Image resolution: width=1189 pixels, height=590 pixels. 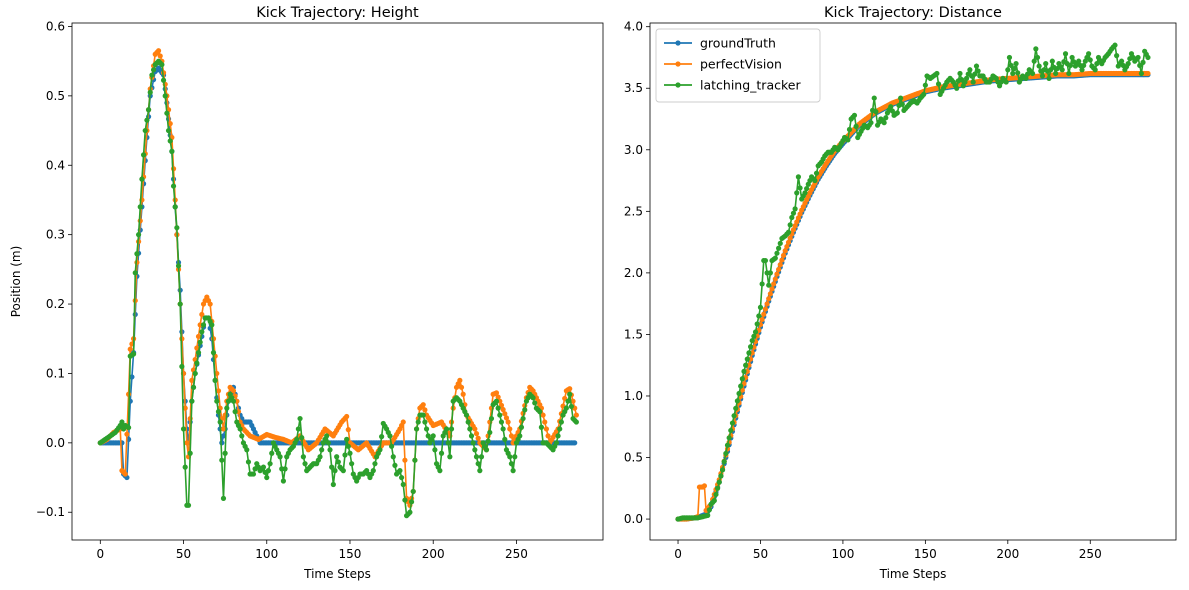 I want to click on height-chart-y-tick-label: 0.3, so click(x=55, y=235).